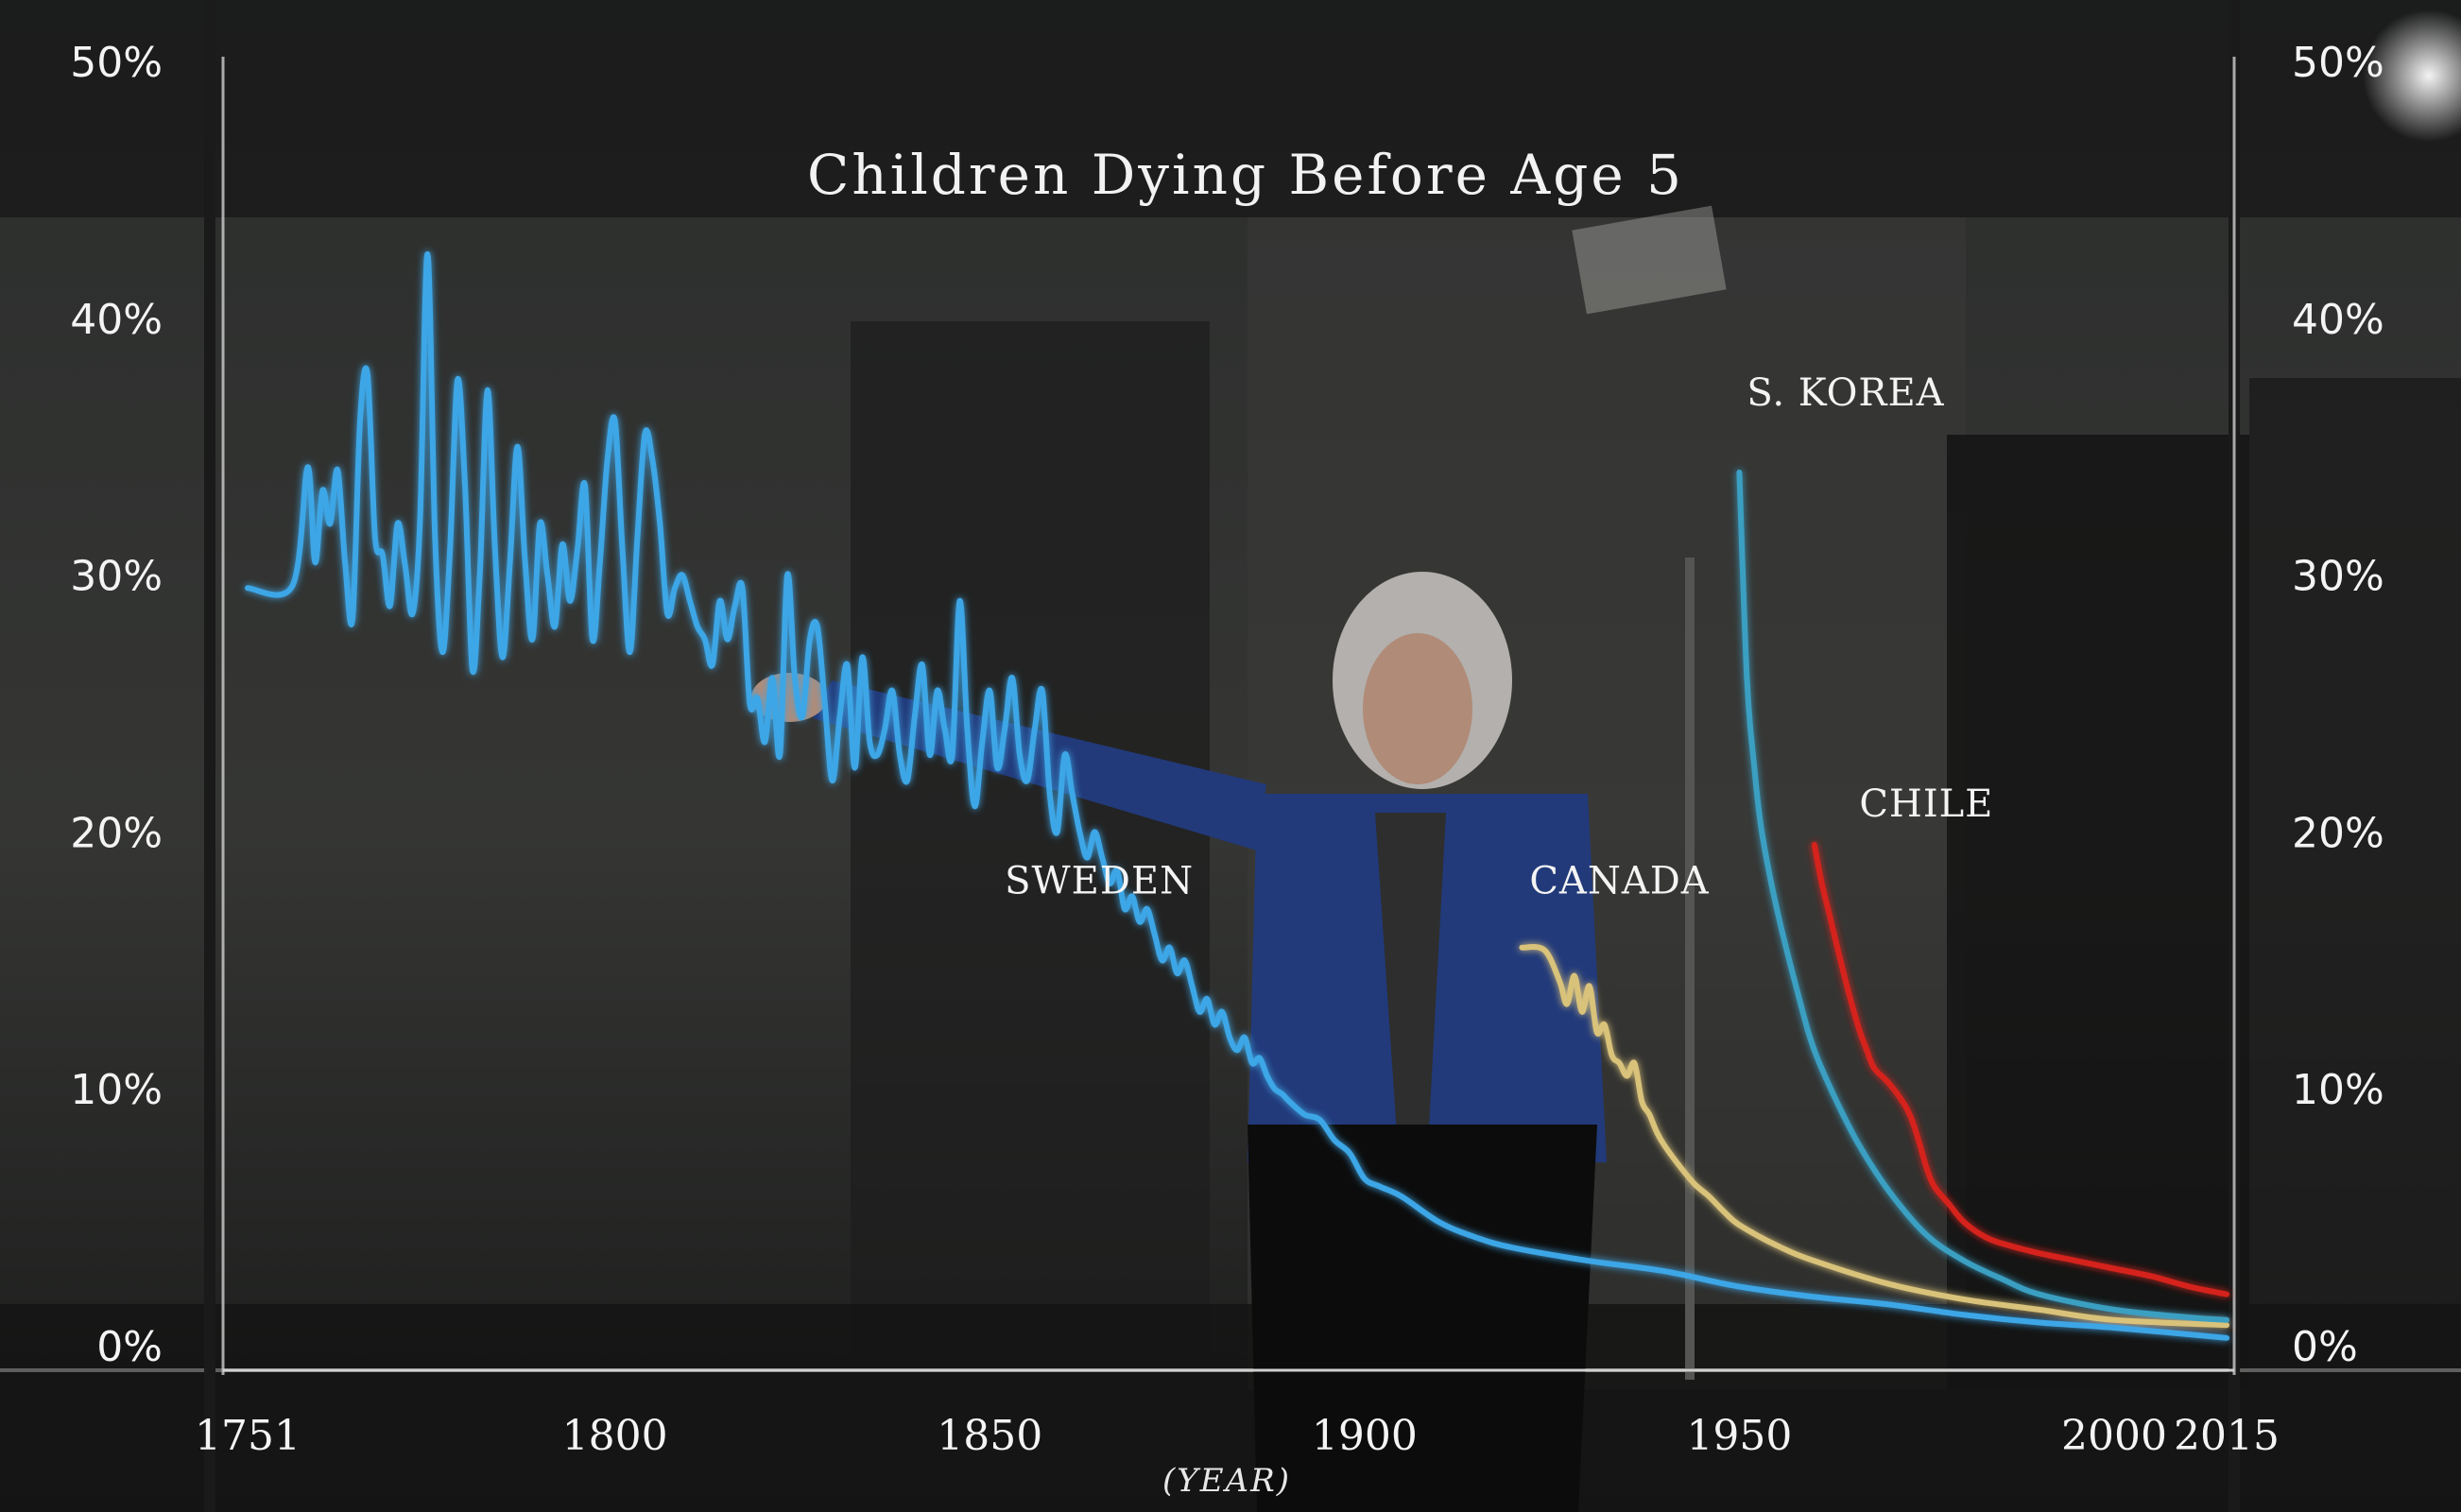  What do you see at coordinates (1226, 1481) in the screenshot?
I see `x-axis-label: (YEAR)` at bounding box center [1226, 1481].